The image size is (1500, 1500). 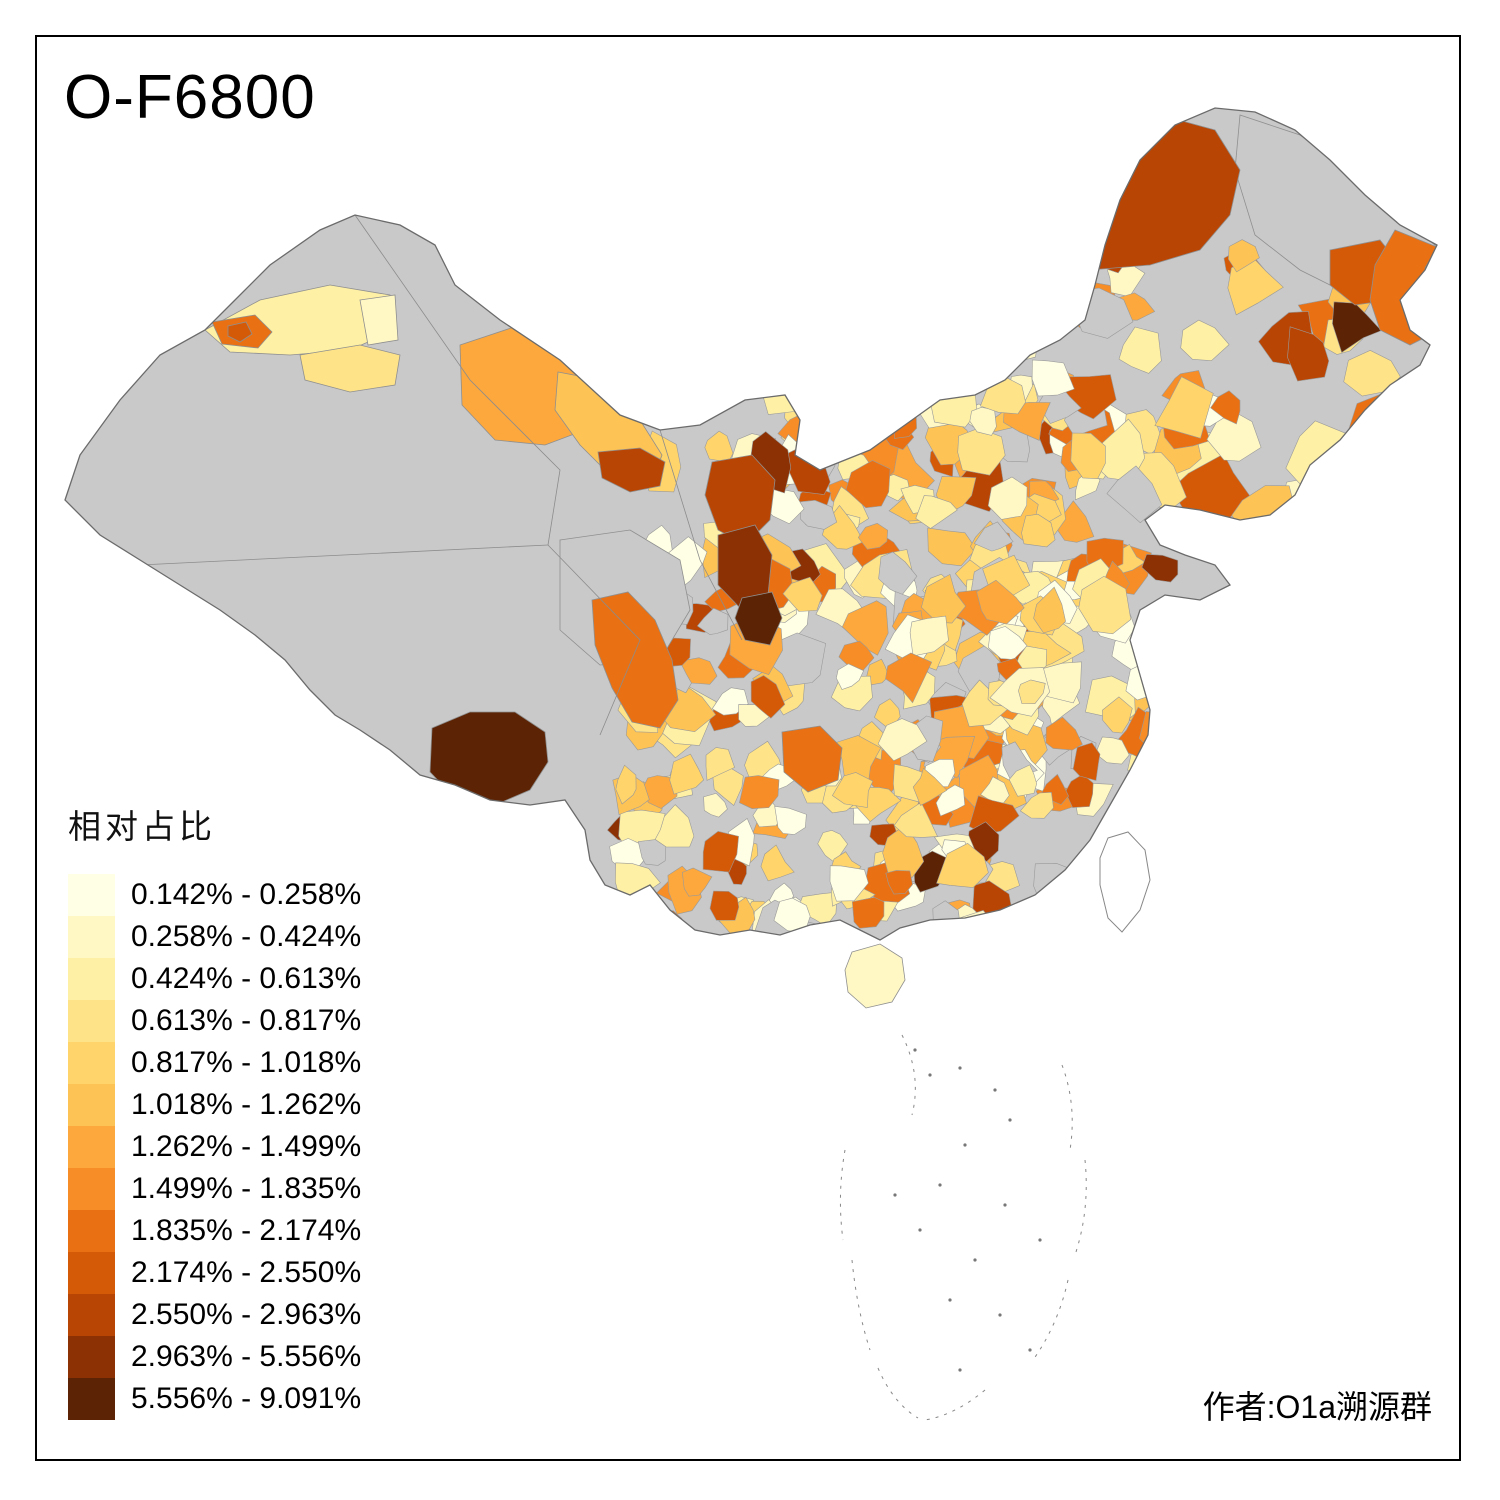 What do you see at coordinates (875, 976) in the screenshot?
I see `hainan-island` at bounding box center [875, 976].